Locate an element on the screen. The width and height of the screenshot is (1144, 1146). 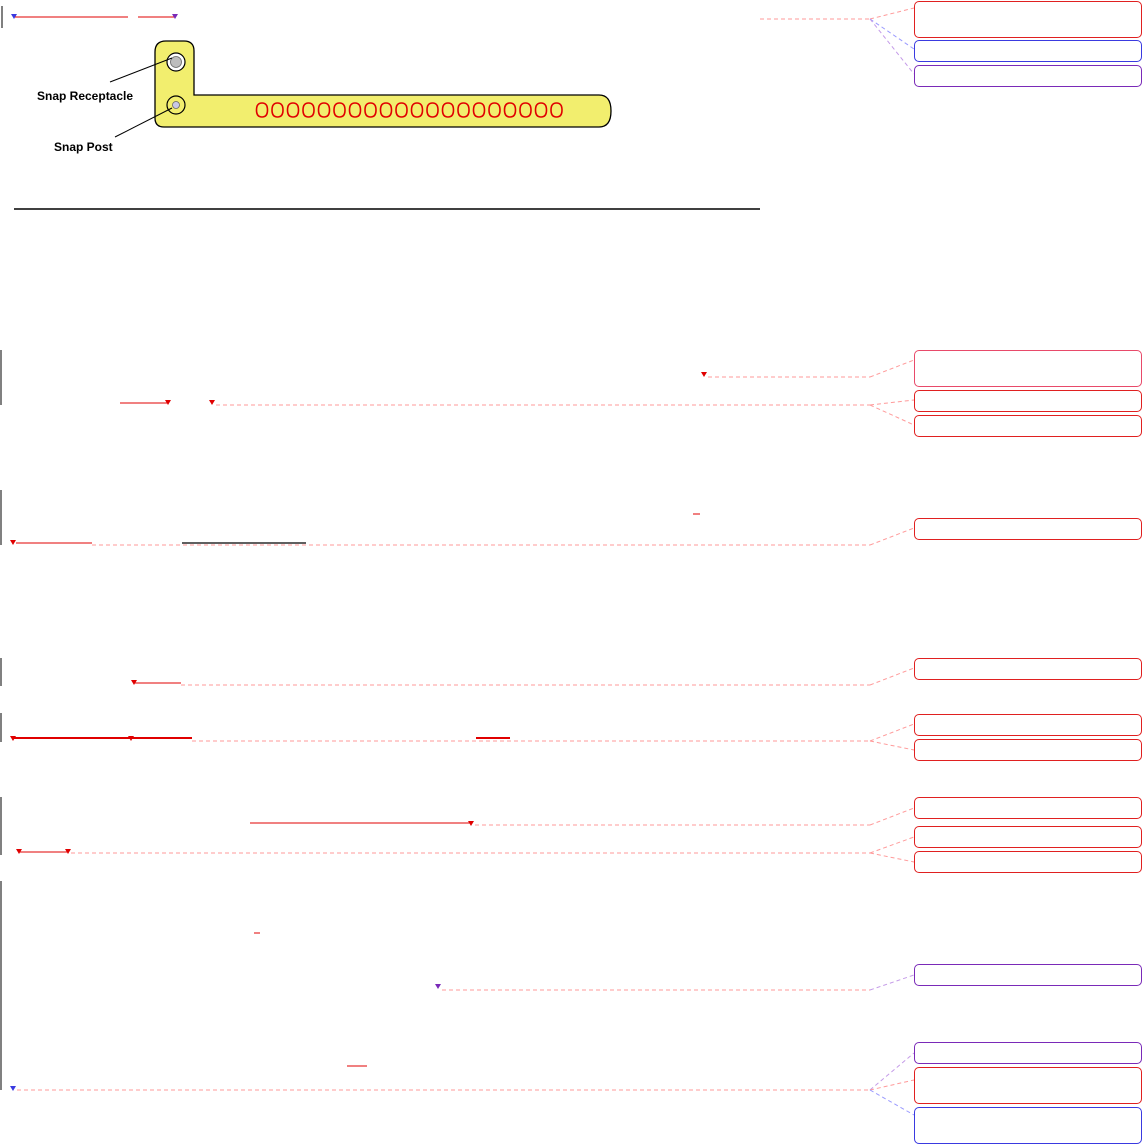
snap-post-label: Snap Post is located at coordinates (83, 147).